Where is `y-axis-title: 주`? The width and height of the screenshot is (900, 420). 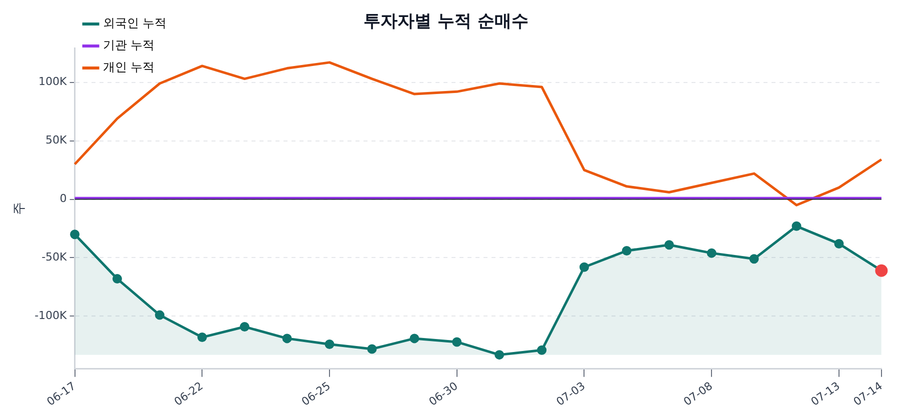
y-axis-title: 주 is located at coordinates (20, 209).